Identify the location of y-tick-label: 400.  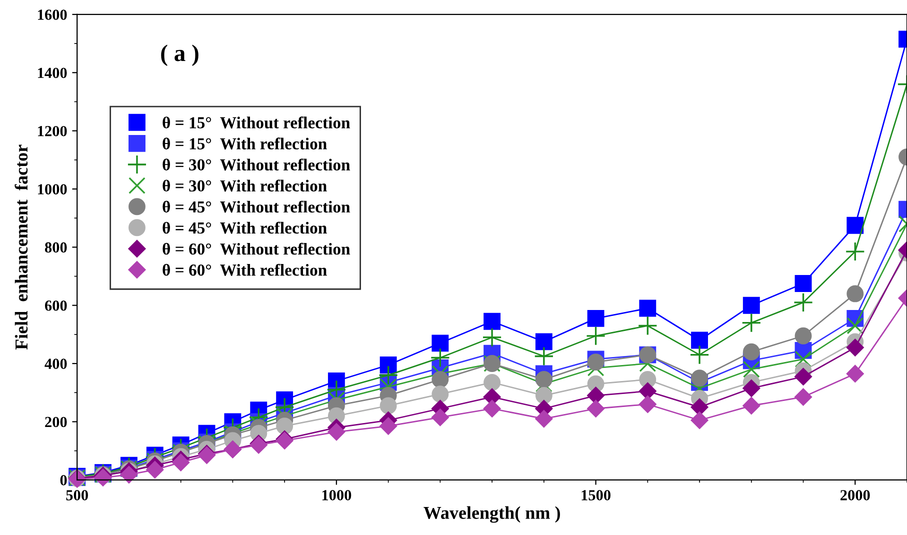
(55, 363).